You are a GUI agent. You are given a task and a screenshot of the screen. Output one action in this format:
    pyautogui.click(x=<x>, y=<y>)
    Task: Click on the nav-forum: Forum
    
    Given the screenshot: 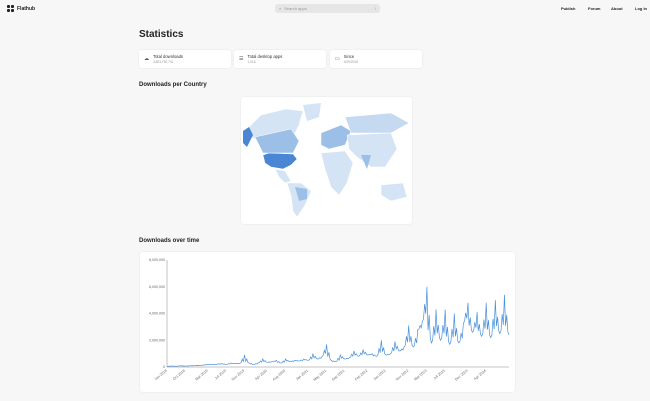 What is the action you would take?
    pyautogui.click(x=594, y=8)
    